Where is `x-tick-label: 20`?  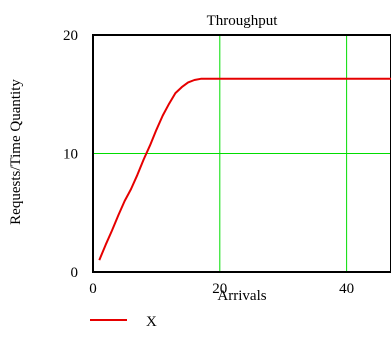
x-tick-label: 20 is located at coordinates (219, 289).